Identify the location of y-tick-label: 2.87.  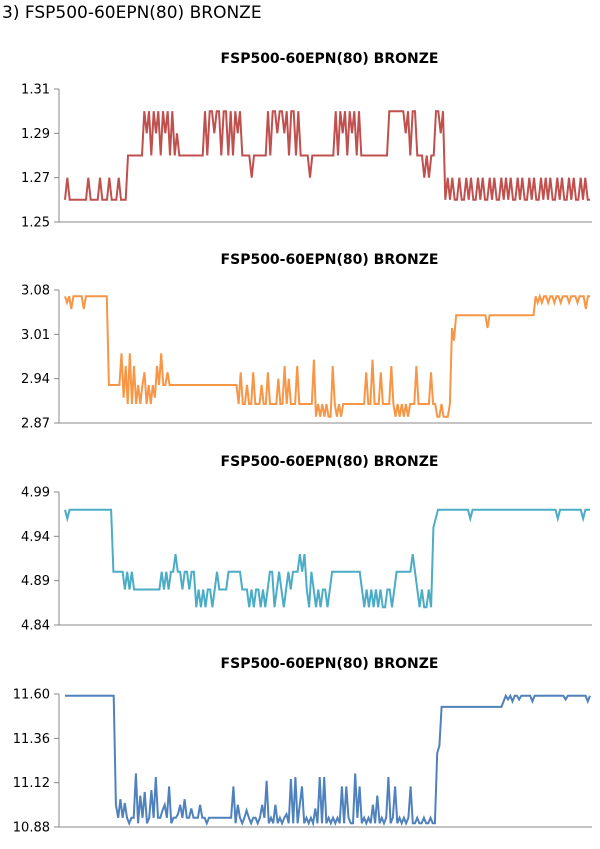
(35, 424).